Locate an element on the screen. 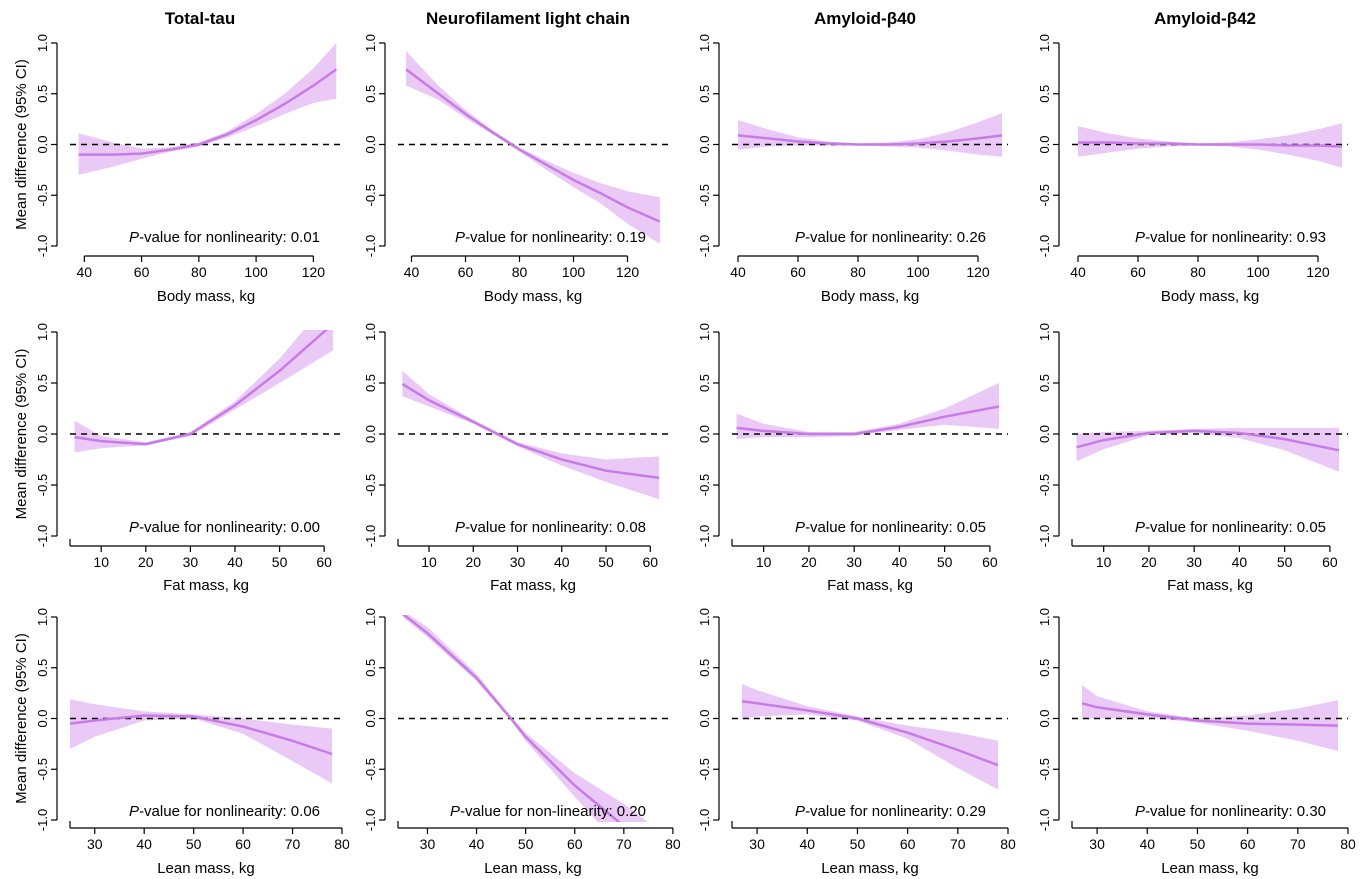 This screenshot has height=879, width=1365. p-value-annotation: P-value for nonlinearity: 0.19 is located at coordinates (550, 237).